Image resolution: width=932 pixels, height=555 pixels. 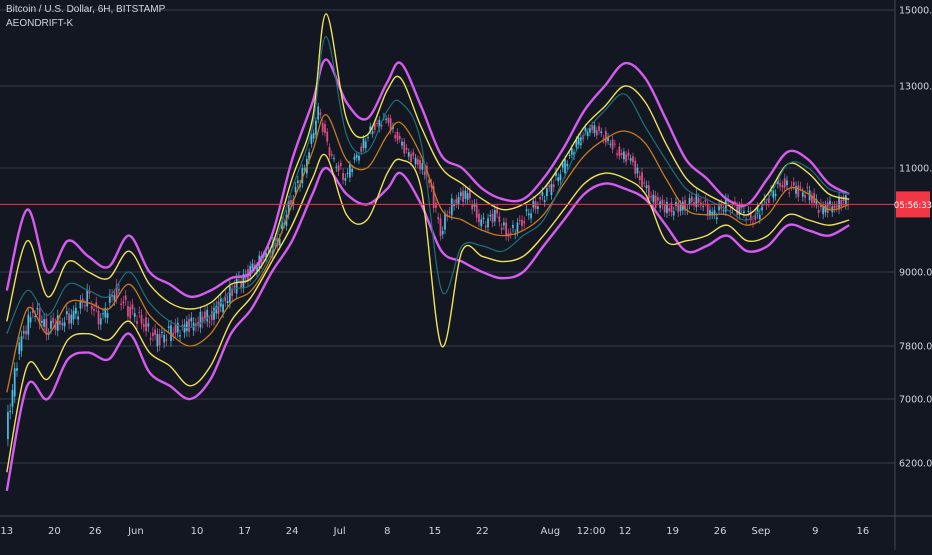 What do you see at coordinates (40, 23) in the screenshot?
I see `indicator-name: AEONDRIFT-K` at bounding box center [40, 23].